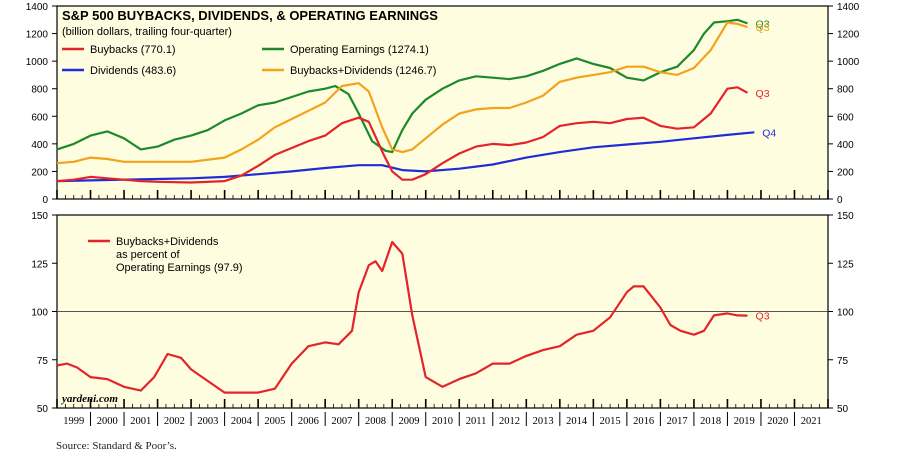 The width and height of the screenshot is (900, 464). I want to click on xtick-label-2001: 2001, so click(140, 421).